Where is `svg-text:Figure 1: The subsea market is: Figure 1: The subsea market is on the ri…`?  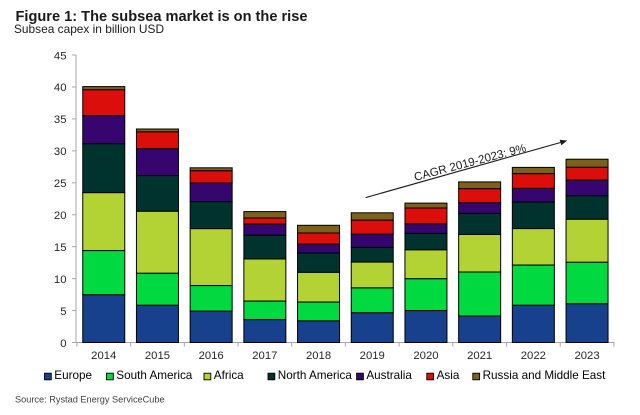 svg-text:Figure 1: The subsea market is: Figure 1: The subsea market is on the ri… is located at coordinates (162, 17).